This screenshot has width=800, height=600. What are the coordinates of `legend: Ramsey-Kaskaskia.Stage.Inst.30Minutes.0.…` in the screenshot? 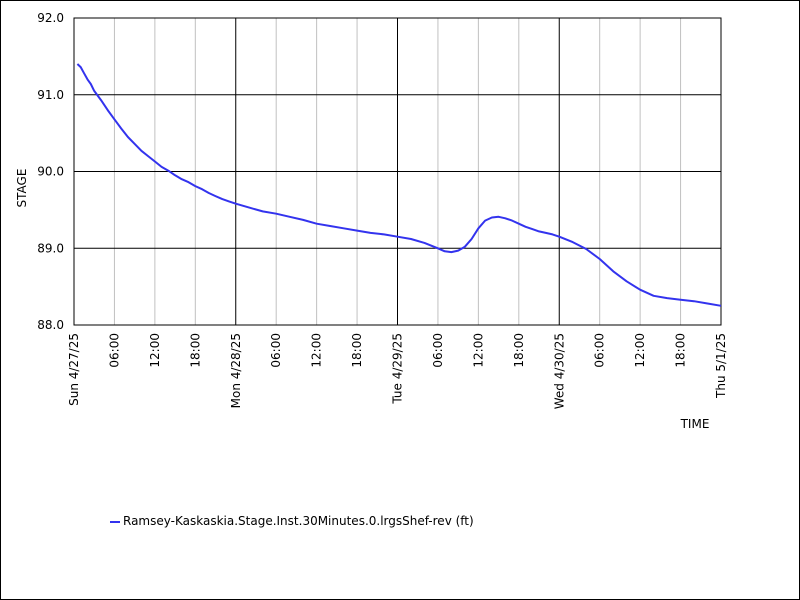 It's located at (292, 521).